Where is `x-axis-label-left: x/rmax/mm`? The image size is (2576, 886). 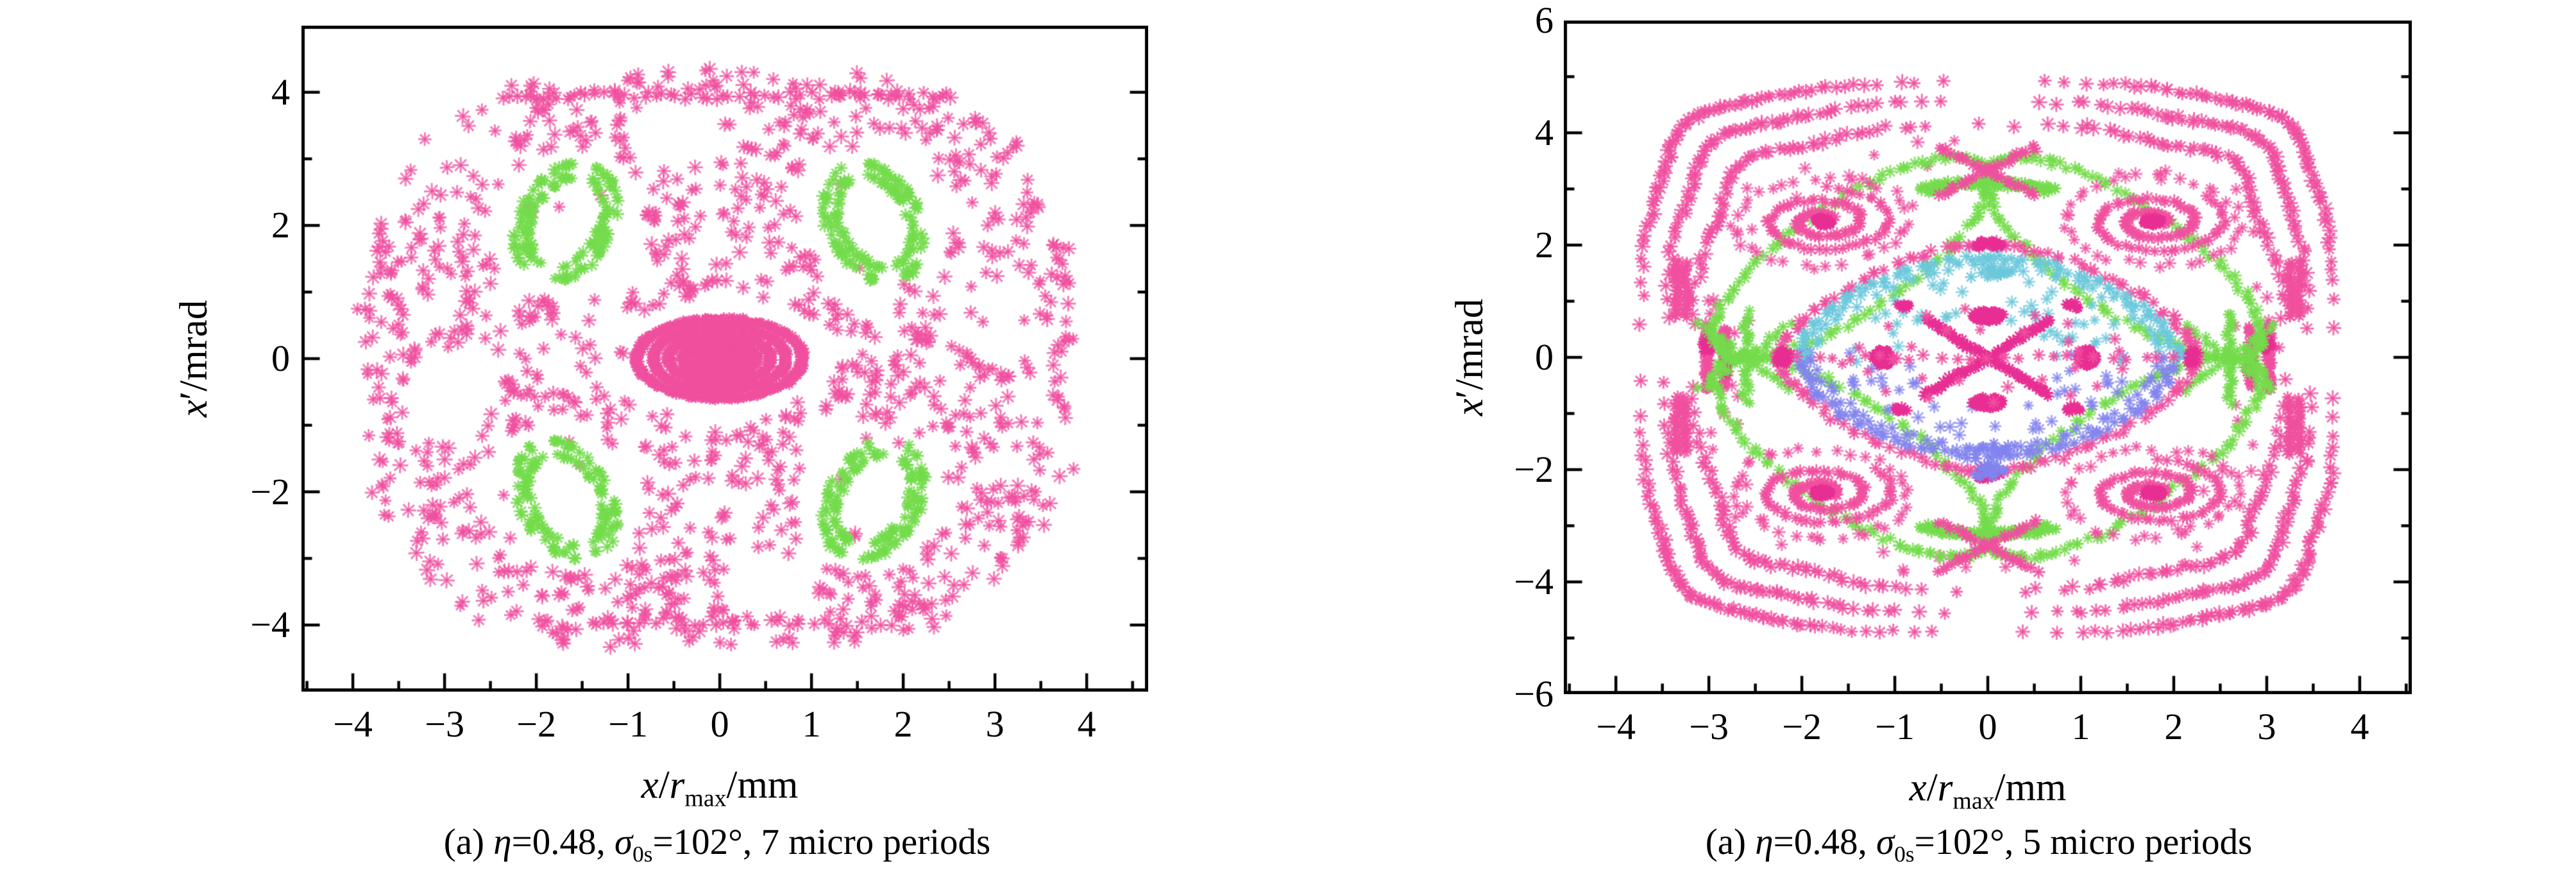
x-axis-label-left: x/rmax/mm is located at coordinates (720, 787).